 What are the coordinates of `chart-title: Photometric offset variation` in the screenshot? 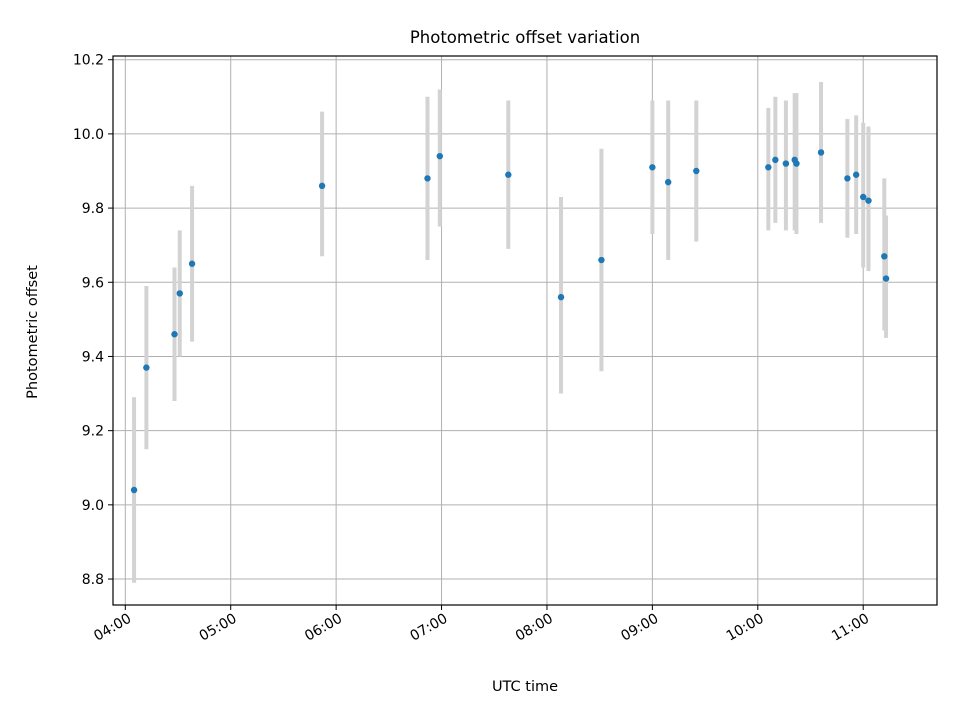 It's located at (525, 37).